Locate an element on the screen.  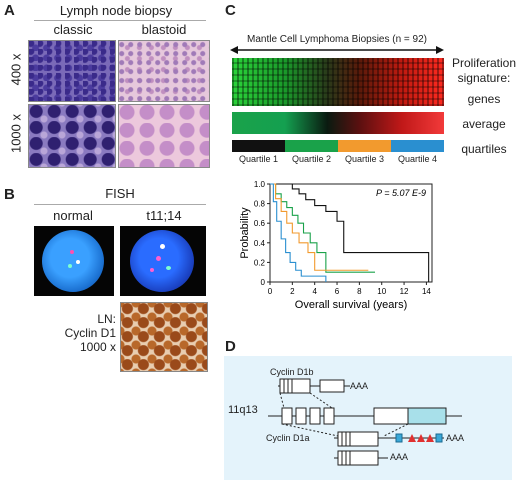
ln-label-line3: 1000 x is located at coordinates (97, 347).